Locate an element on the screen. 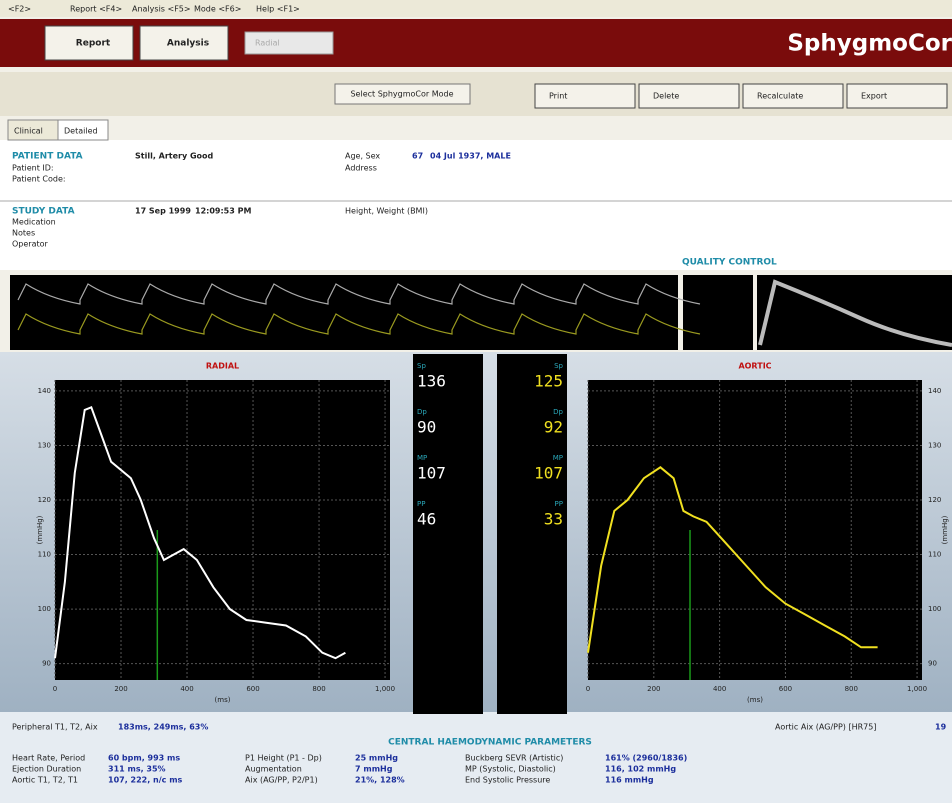 This screenshot has height=803, width=952. mode-select-value: Radial is located at coordinates (267, 43).